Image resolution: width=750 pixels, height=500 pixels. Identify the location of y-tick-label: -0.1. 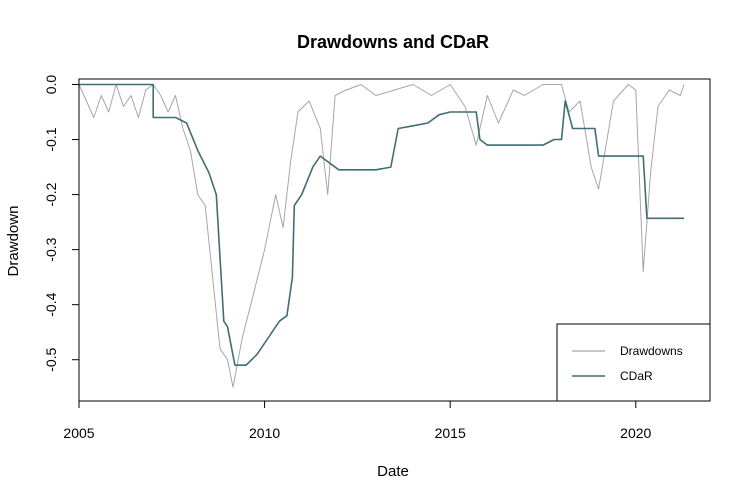
(51, 139).